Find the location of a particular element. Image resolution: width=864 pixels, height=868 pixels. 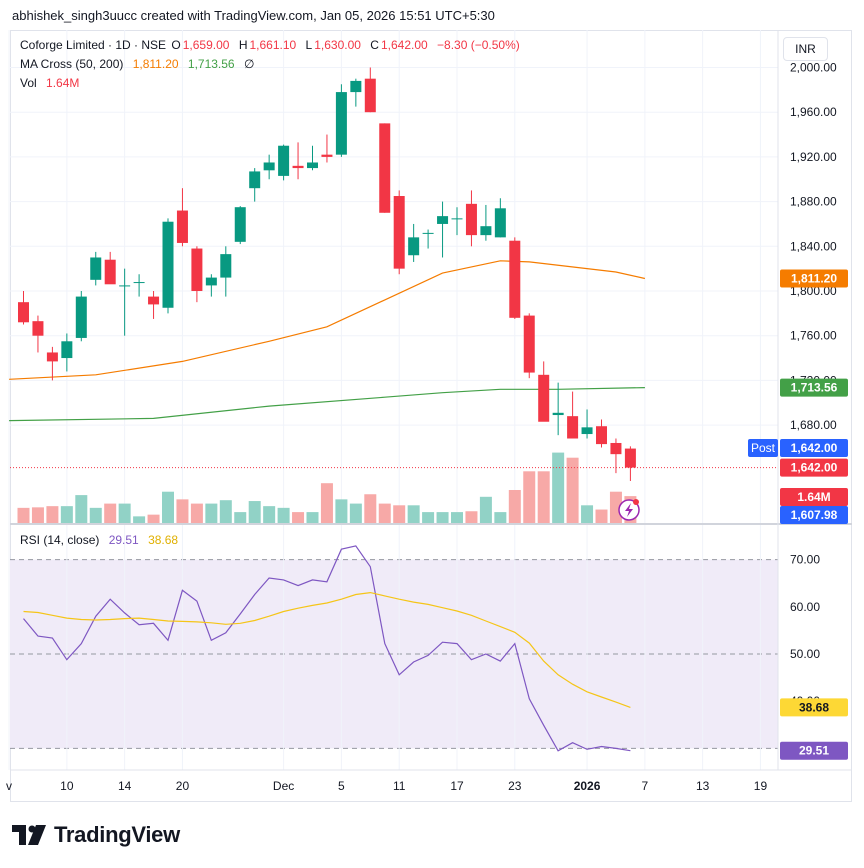

tradingview-logo: TradingView is located at coordinates (96, 835).